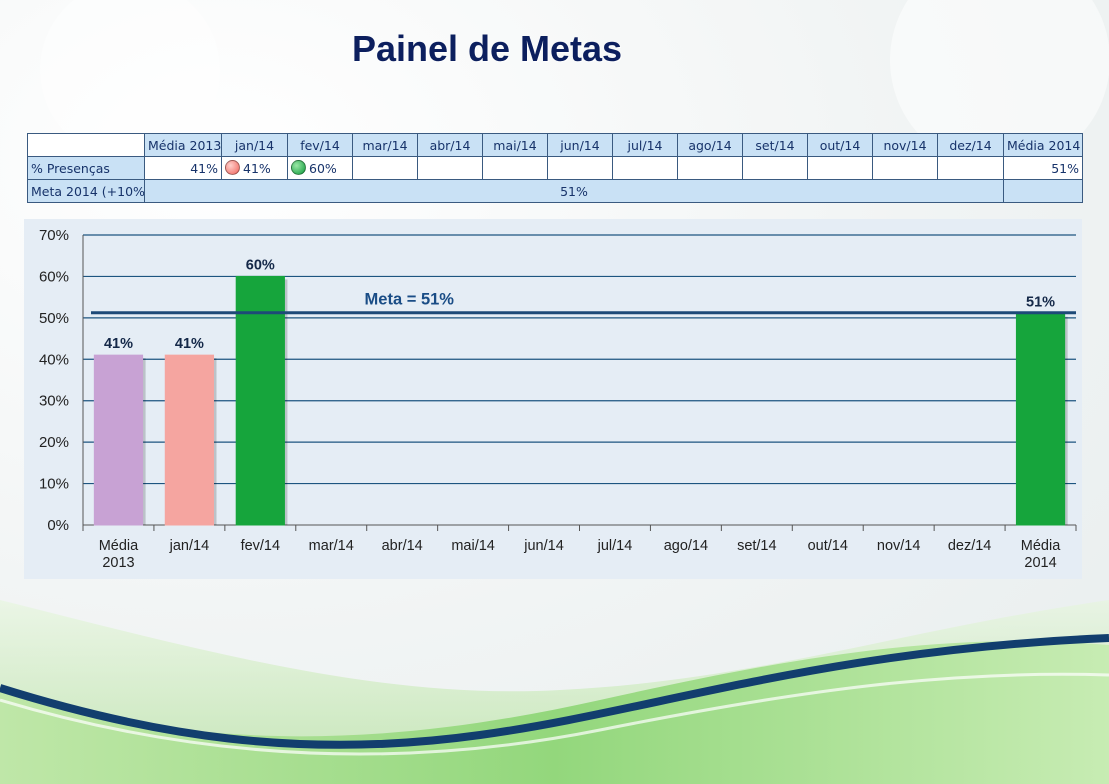 The height and width of the screenshot is (784, 1109). Describe the element at coordinates (970, 145) in the screenshot. I see `table-header-cell: dez/14` at that location.